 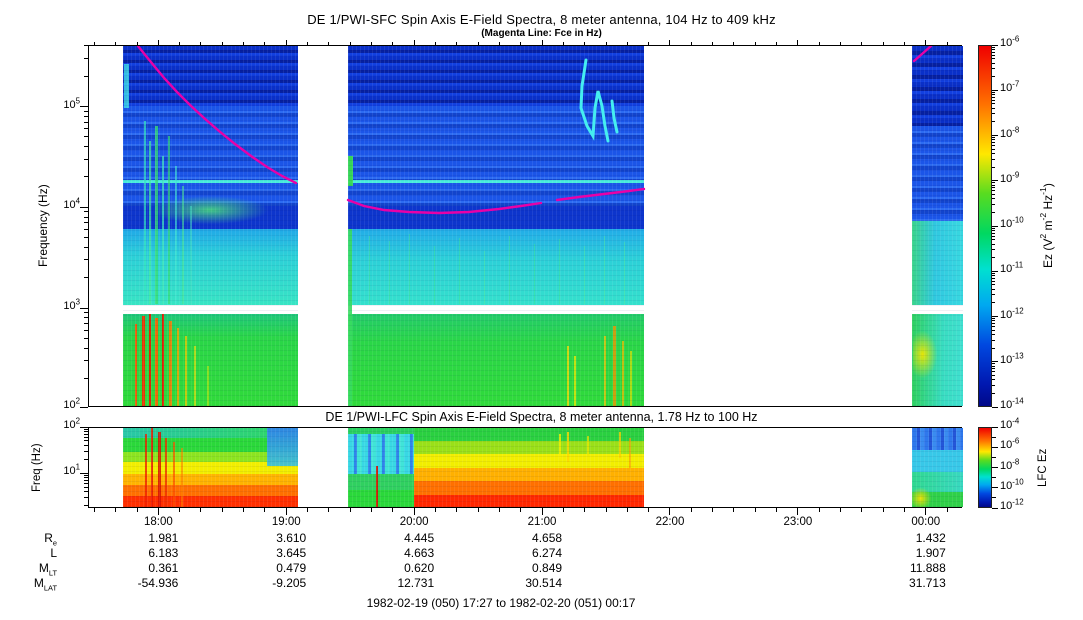 I want to click on y-tick-label: 10³, so click(x=71, y=304).